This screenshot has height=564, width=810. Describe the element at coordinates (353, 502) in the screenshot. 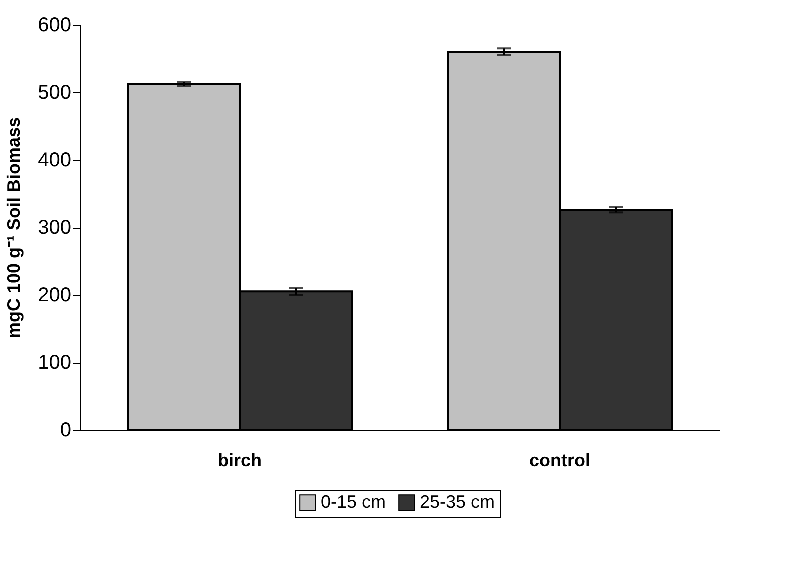

I see `legend-label: 0-15 cm` at that location.